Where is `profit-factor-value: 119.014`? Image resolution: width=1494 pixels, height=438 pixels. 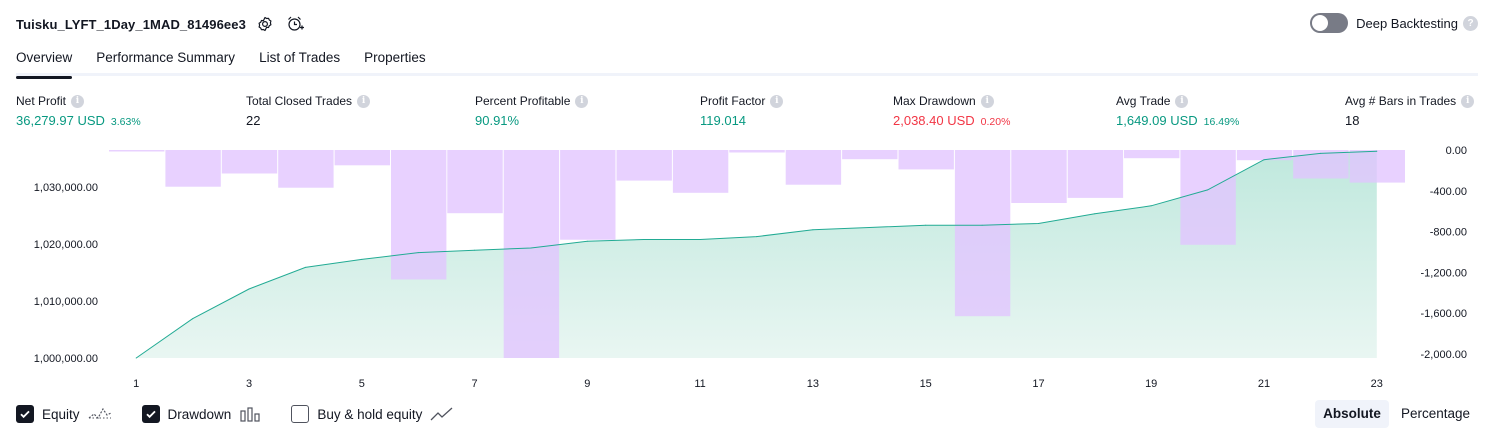
profit-factor-value: 119.014 is located at coordinates (723, 120).